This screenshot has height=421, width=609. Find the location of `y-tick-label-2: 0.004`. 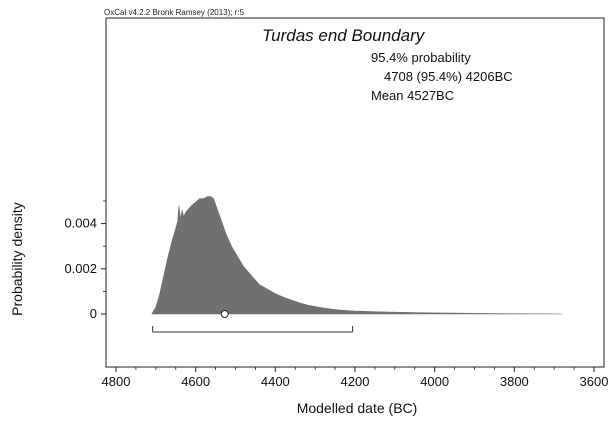

y-tick-label-2: 0.004 is located at coordinates (80, 223).